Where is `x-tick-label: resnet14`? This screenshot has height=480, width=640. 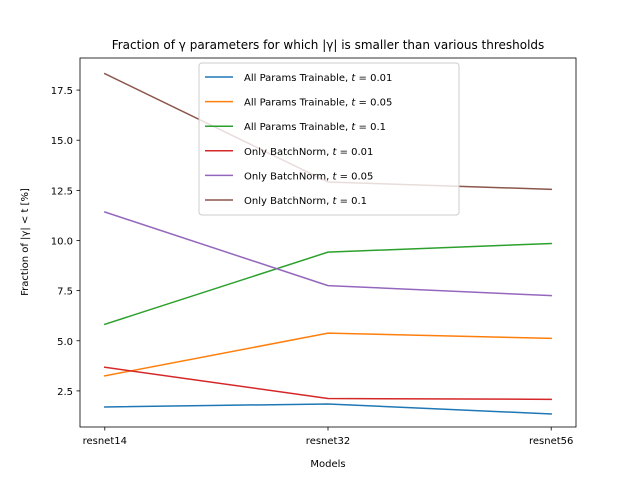 x-tick-label: resnet14 is located at coordinates (105, 441).